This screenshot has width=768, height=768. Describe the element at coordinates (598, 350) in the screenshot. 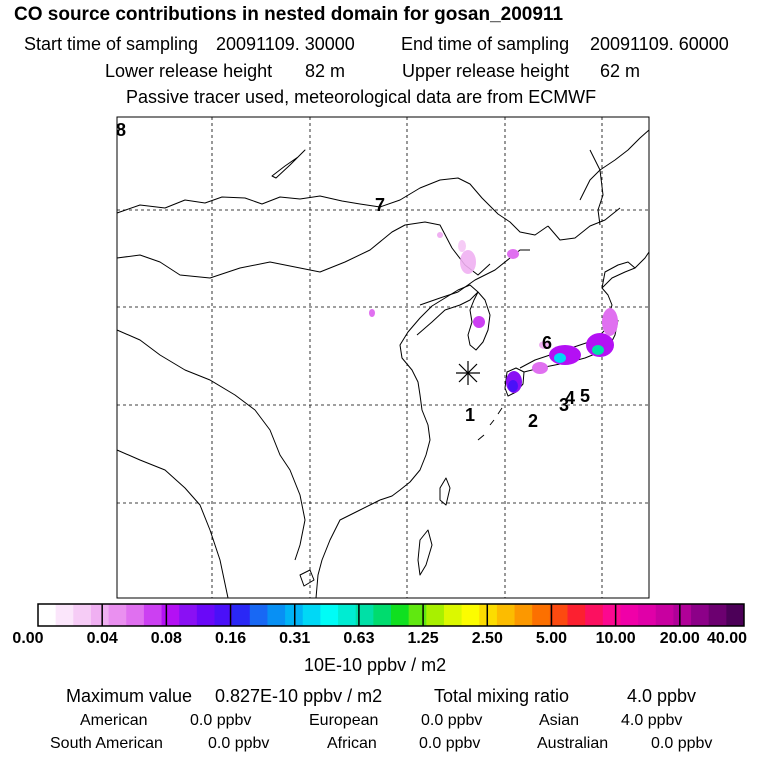

I see `plume-kanto-core` at that location.